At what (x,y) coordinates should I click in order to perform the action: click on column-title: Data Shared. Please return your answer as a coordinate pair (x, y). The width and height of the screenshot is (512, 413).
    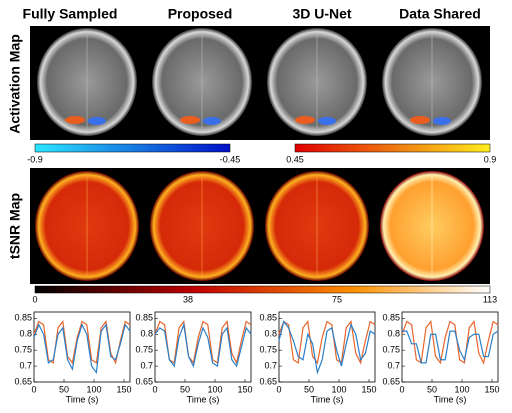
    Looking at the image, I should click on (440, 14).